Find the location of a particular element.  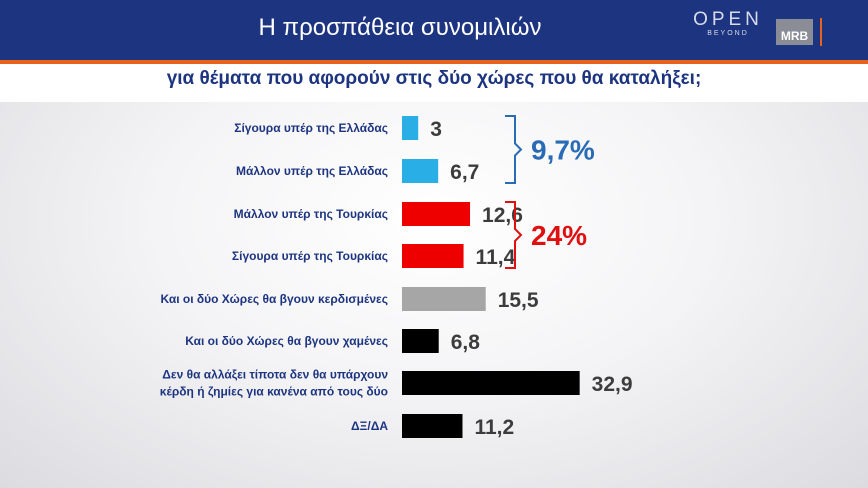

header-bar is located at coordinates (434, 30).